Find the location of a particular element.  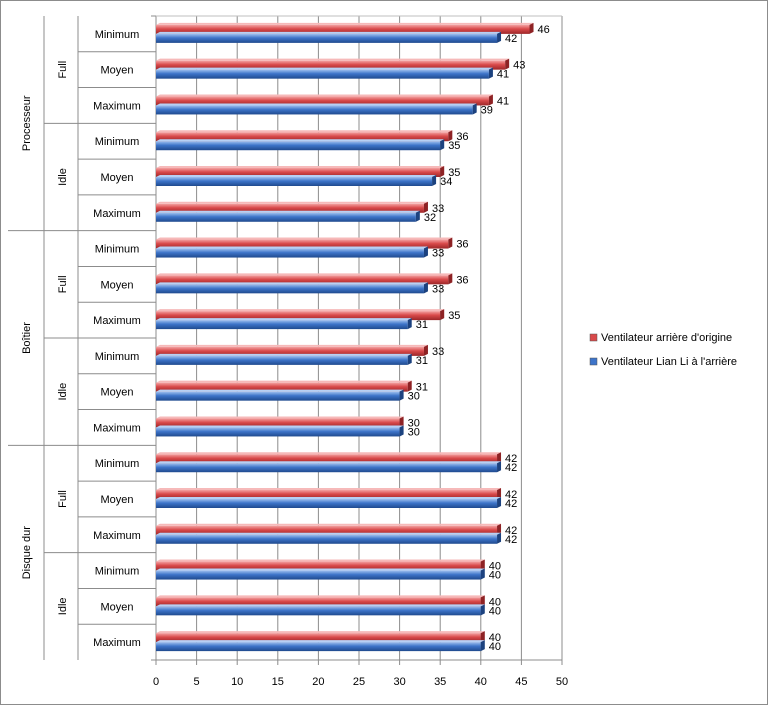

x-tick-label: 5 is located at coordinates (197, 682).